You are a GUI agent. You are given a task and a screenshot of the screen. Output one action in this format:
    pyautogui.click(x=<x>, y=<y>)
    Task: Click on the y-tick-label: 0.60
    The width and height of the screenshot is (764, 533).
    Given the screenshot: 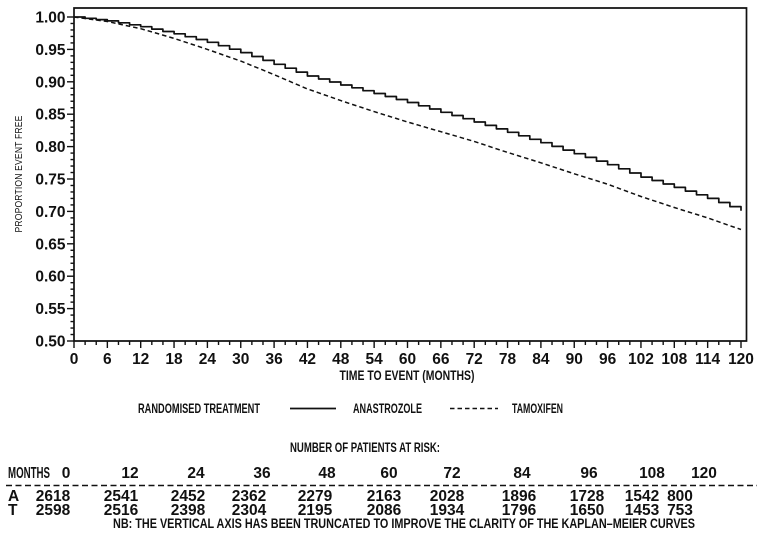 What is the action you would take?
    pyautogui.click(x=50, y=277)
    